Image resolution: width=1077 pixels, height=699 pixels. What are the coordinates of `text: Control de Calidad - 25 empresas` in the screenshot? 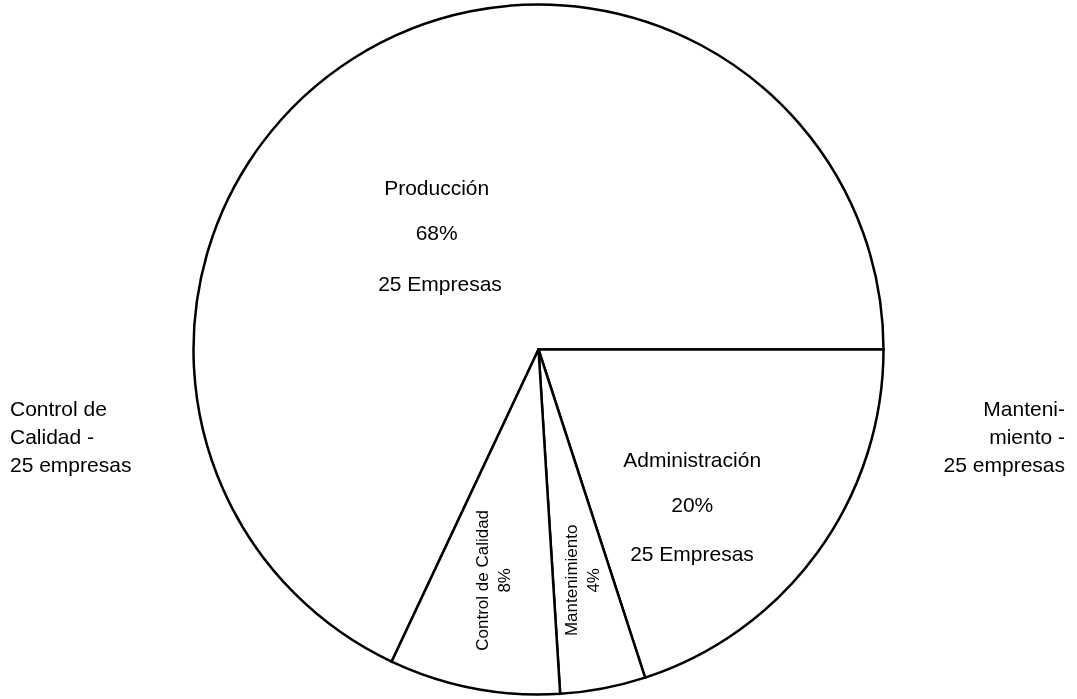 It's located at (71, 436).